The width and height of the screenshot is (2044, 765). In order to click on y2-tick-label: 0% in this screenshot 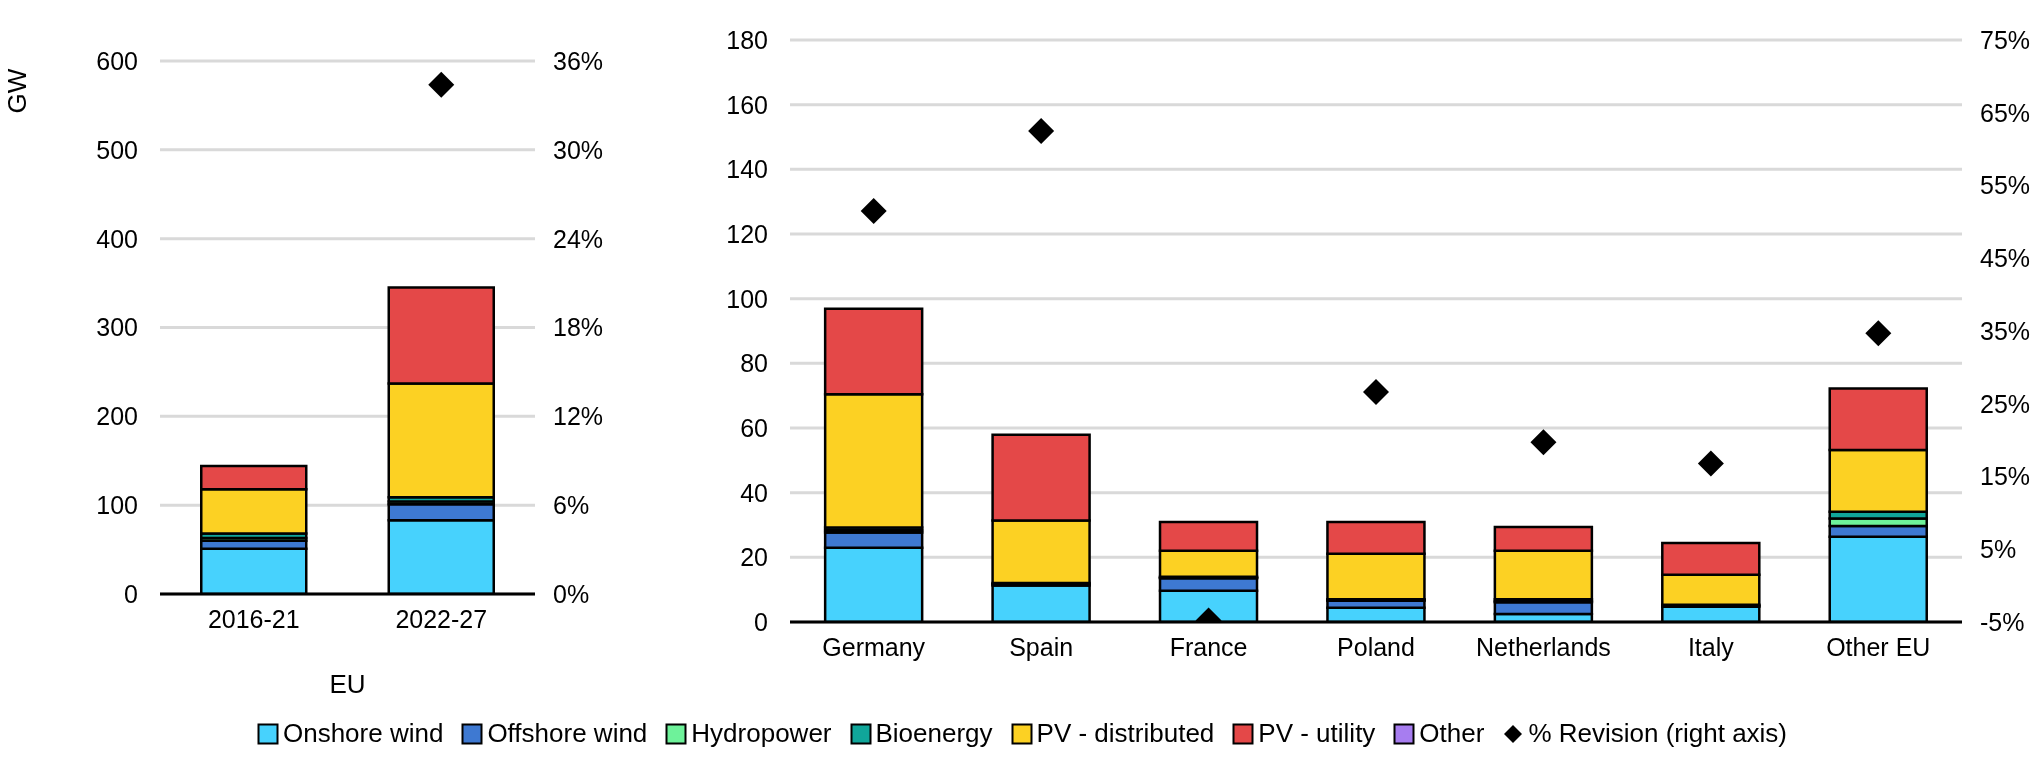, I will do `click(571, 593)`.